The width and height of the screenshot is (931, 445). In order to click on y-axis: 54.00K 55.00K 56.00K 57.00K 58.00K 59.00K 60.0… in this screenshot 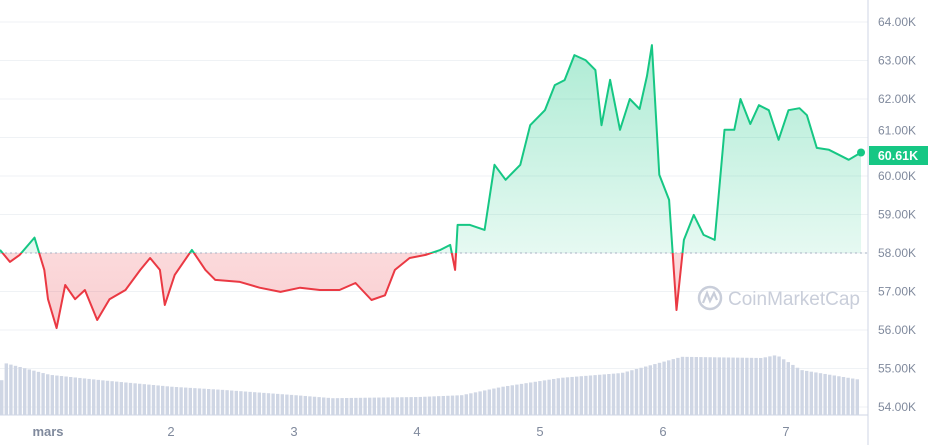, I will do `click(897, 214)`.